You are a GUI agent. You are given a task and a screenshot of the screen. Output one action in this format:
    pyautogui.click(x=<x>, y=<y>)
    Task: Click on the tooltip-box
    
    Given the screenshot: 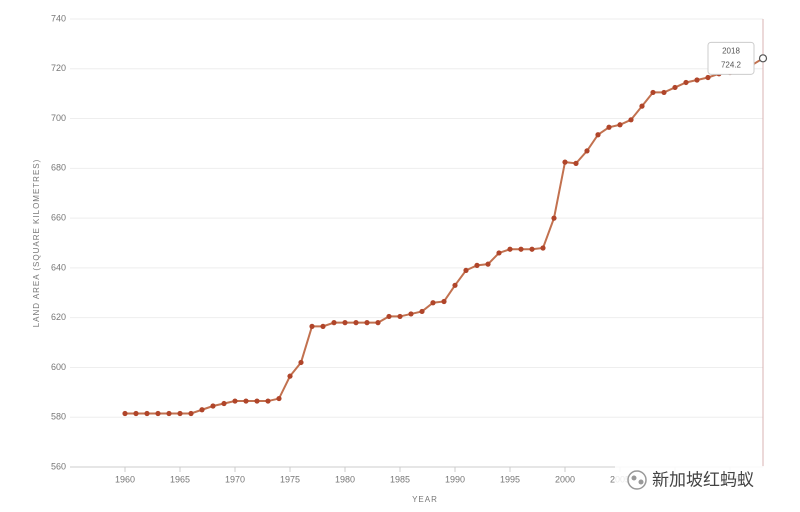 What is the action you would take?
    pyautogui.click(x=731, y=58)
    